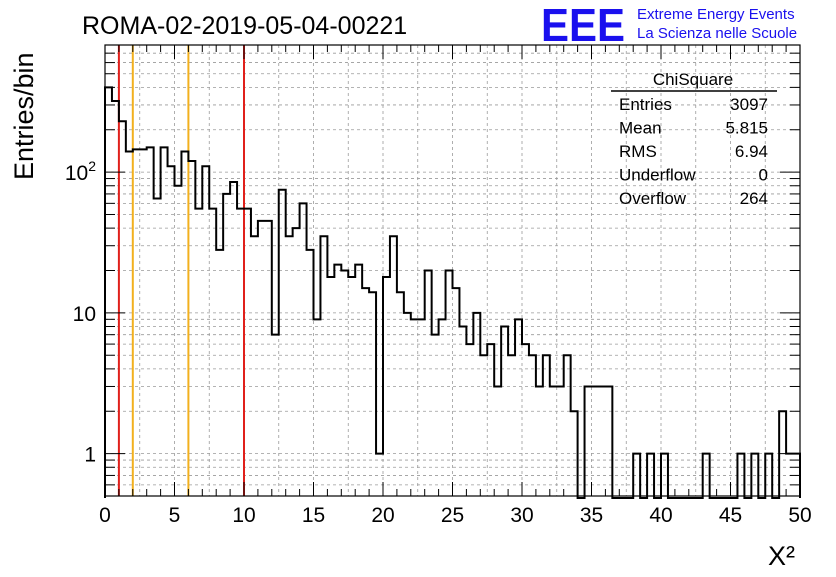 The width and height of the screenshot is (836, 577). What do you see at coordinates (716, 14) in the screenshot?
I see `logo-line-1: Extreme Energy Events` at bounding box center [716, 14].